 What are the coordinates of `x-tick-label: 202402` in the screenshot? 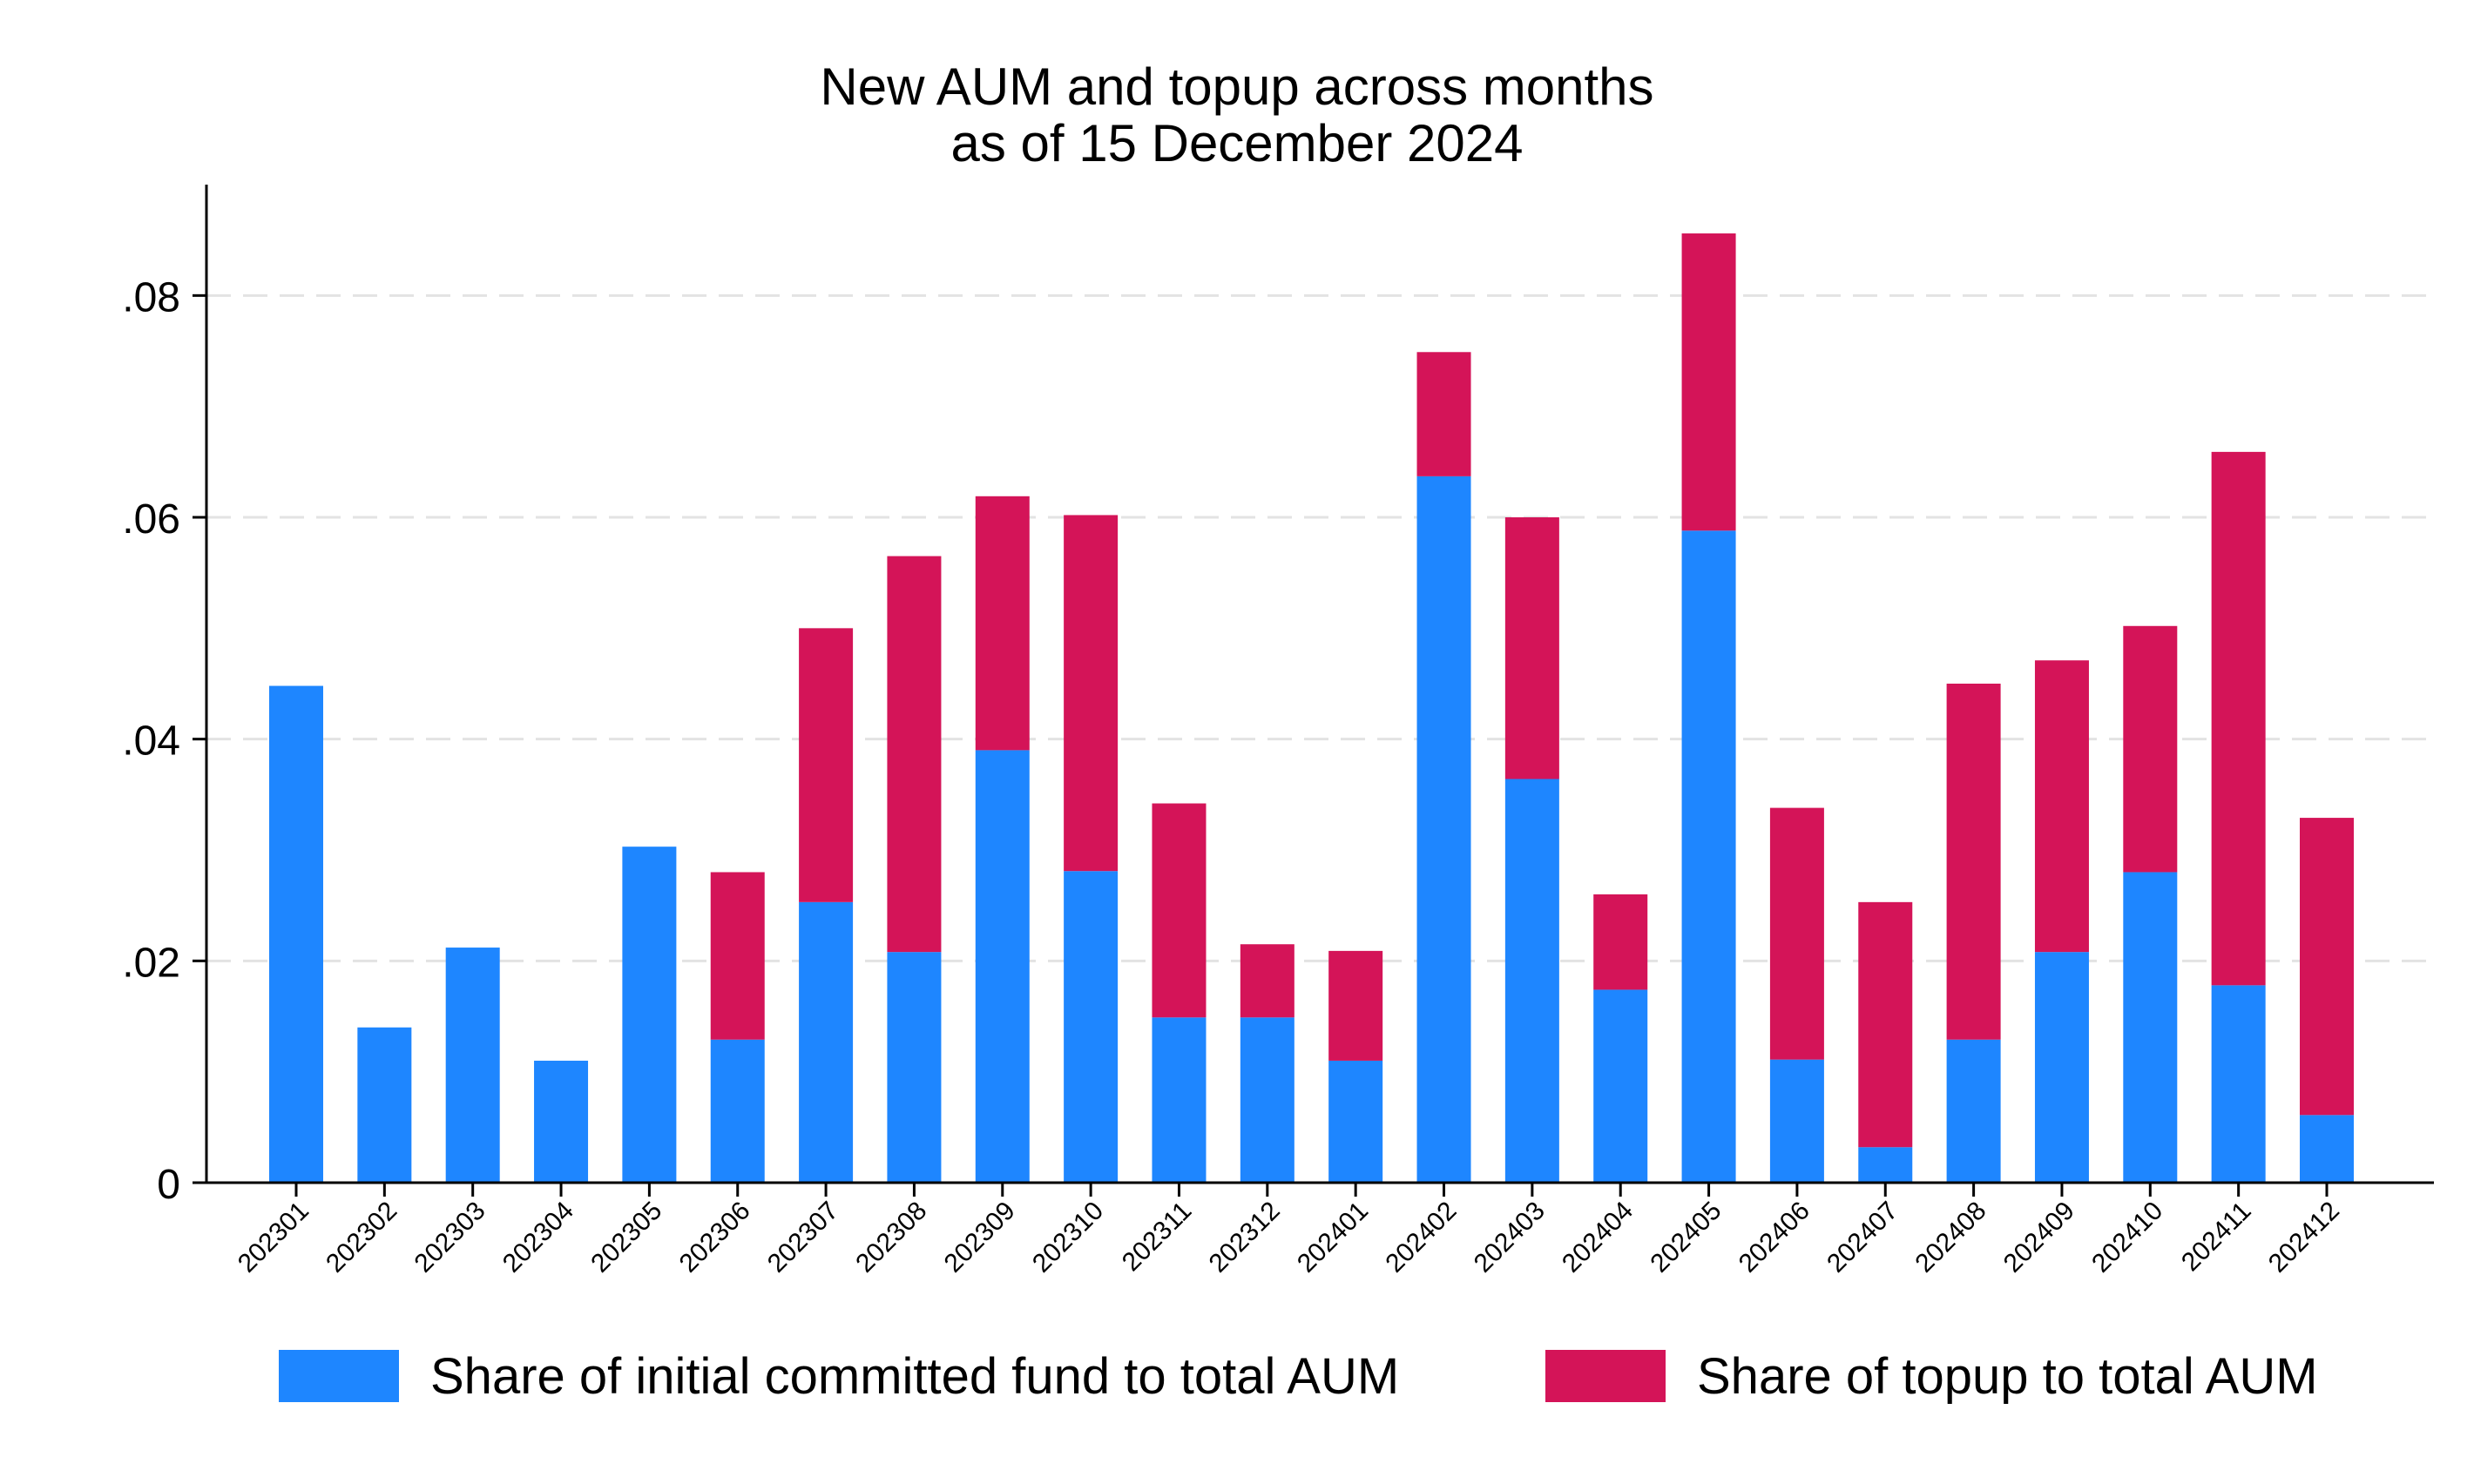 It's located at (1421, 1237).